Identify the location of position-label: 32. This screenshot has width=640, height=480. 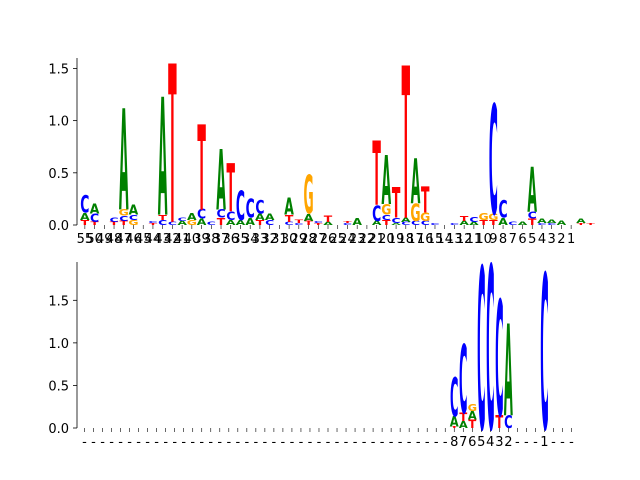
(269, 239).